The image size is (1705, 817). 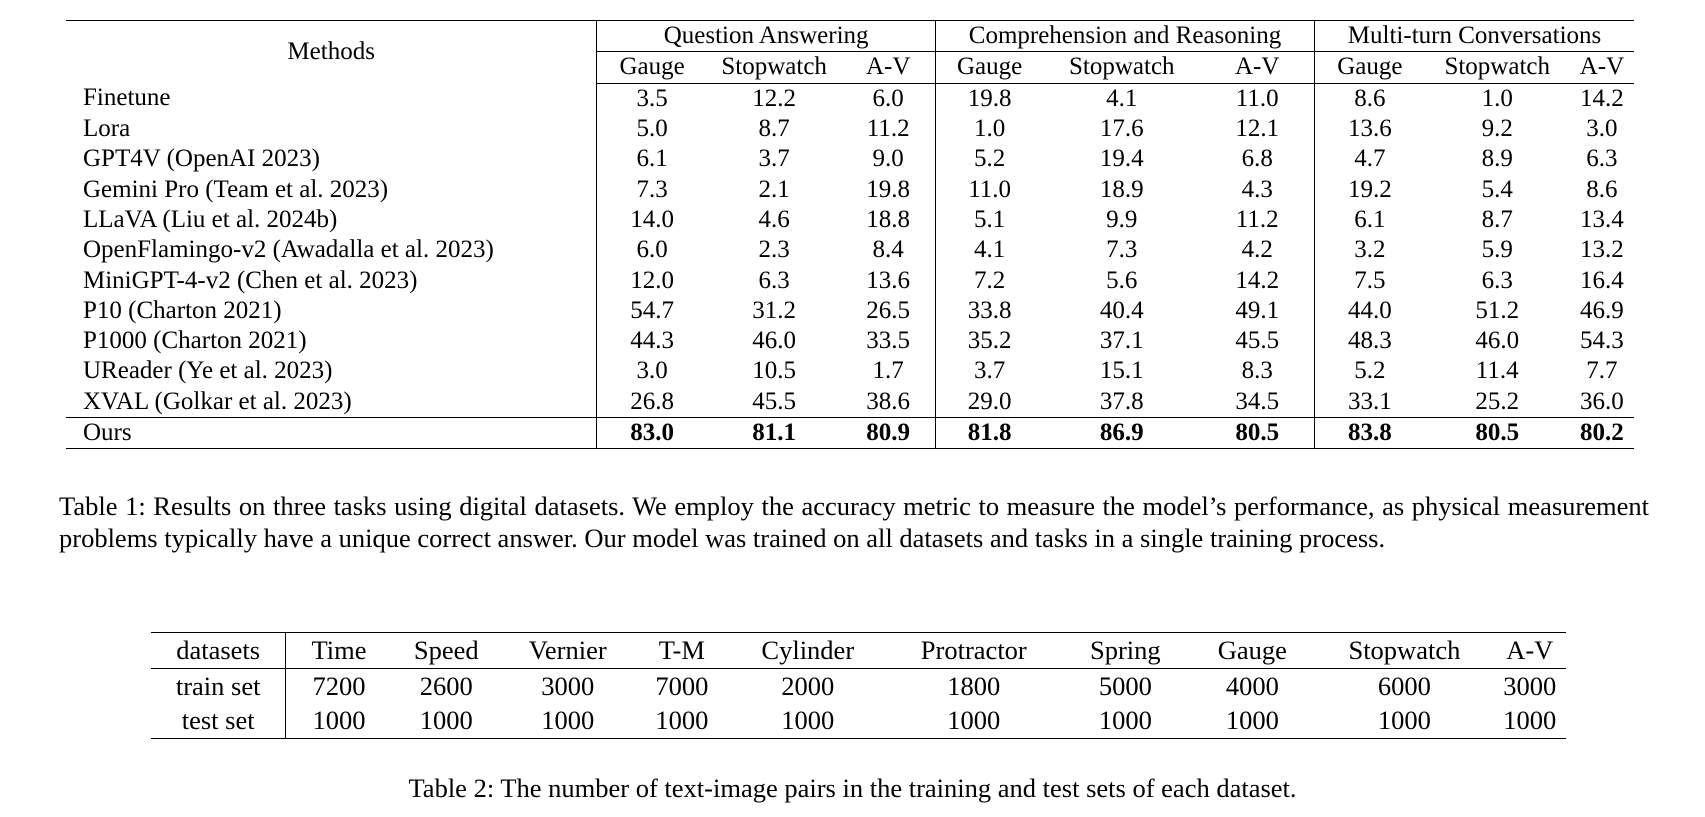 I want to click on score-cell: 5.0, so click(x=651, y=129).